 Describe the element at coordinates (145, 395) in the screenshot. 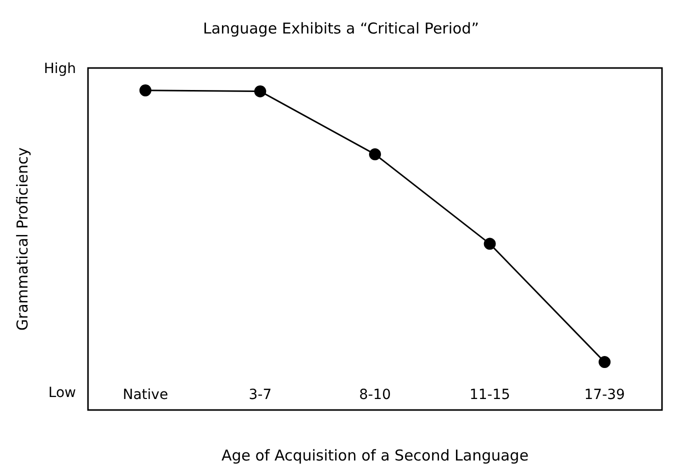

I see `x-tick-label: Native` at that location.